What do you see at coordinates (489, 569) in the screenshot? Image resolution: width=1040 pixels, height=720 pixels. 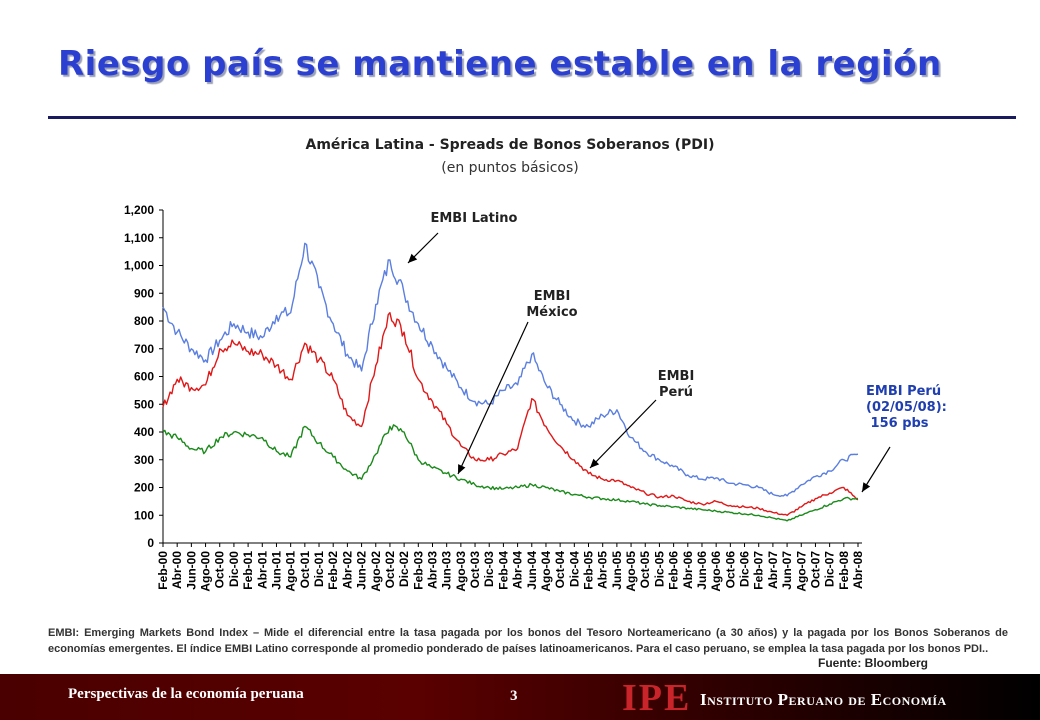 I see `x-tick-label: Dic-03` at bounding box center [489, 569].